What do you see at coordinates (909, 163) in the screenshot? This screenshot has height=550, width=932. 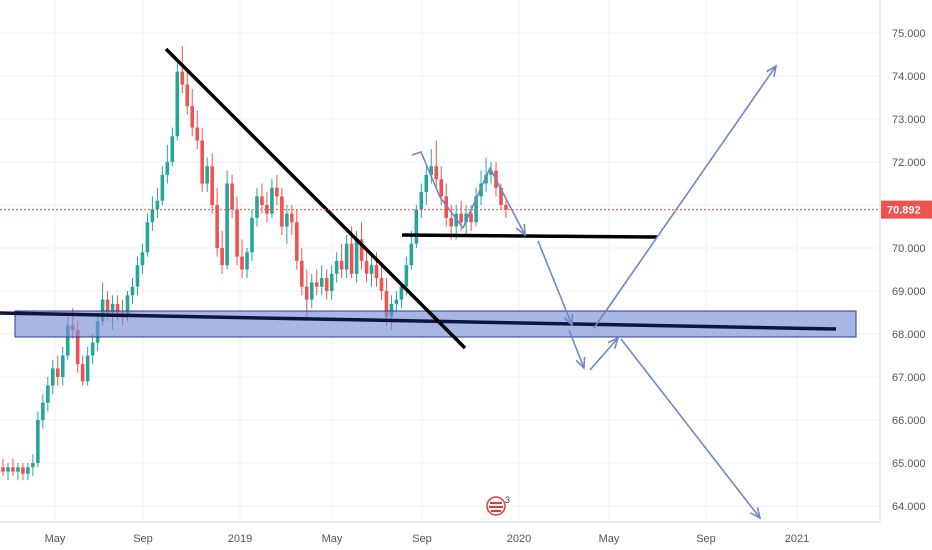 I see `y-tick-label: 72.000` at bounding box center [909, 163].